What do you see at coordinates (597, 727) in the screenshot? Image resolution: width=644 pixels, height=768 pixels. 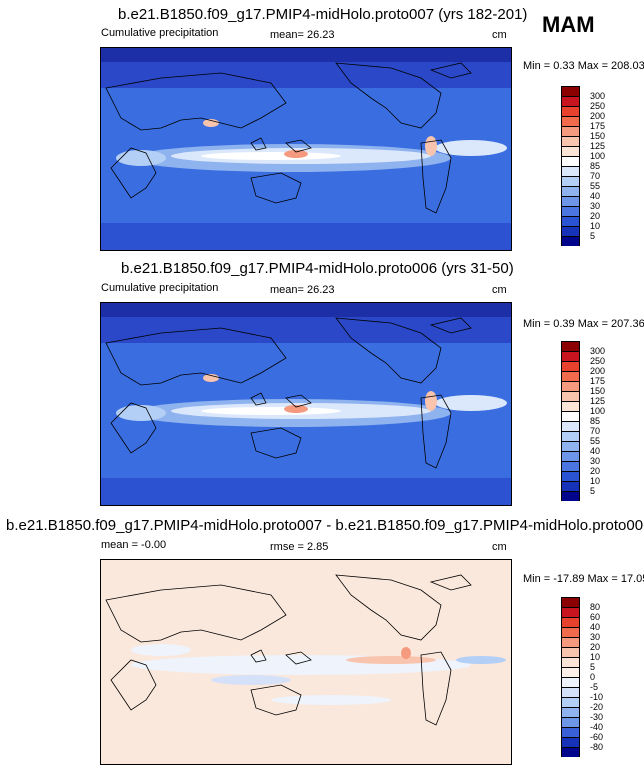 I see `colorbar-tick-label: -40` at bounding box center [597, 727].